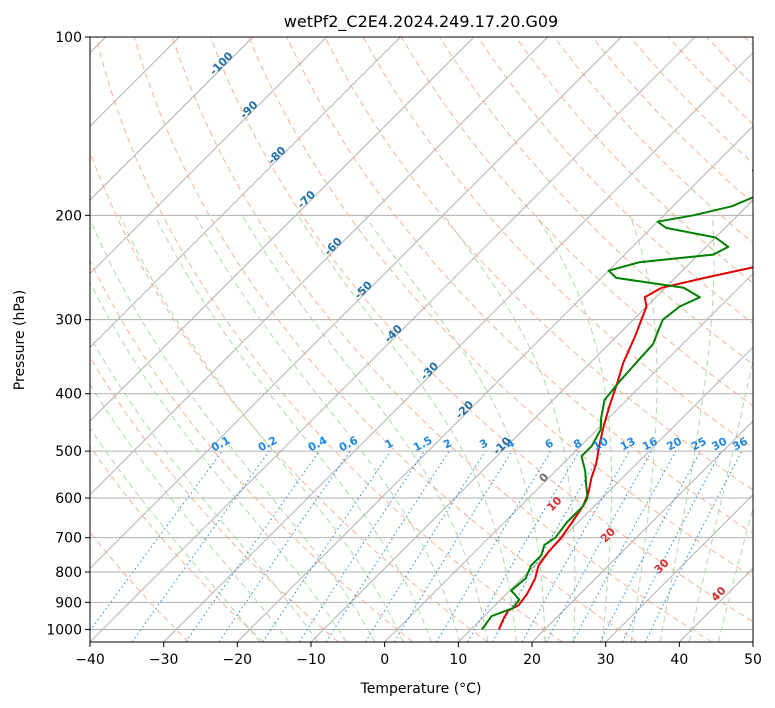 The height and width of the screenshot is (708, 775). What do you see at coordinates (64, 630) in the screenshot?
I see `y-tick-label: 1000` at bounding box center [64, 630].